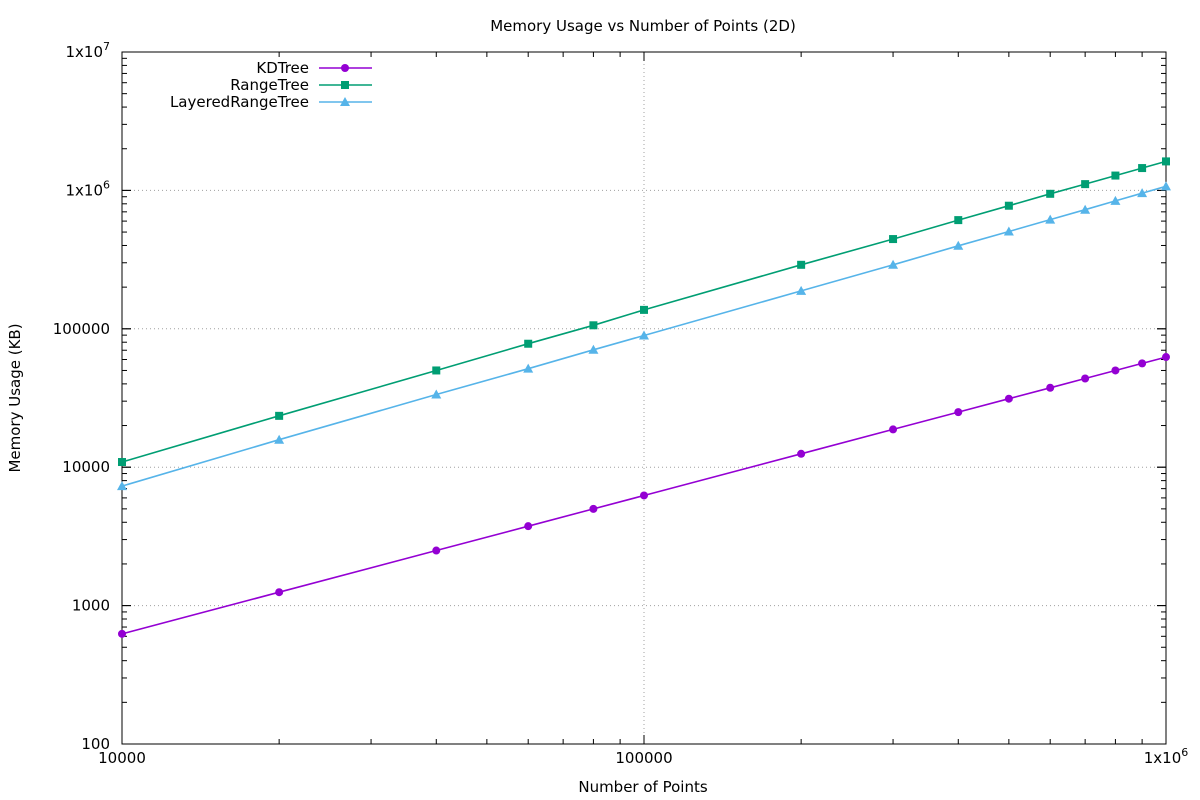  Describe the element at coordinates (269, 85) in the screenshot. I see `legend-label: RangeTree` at that location.